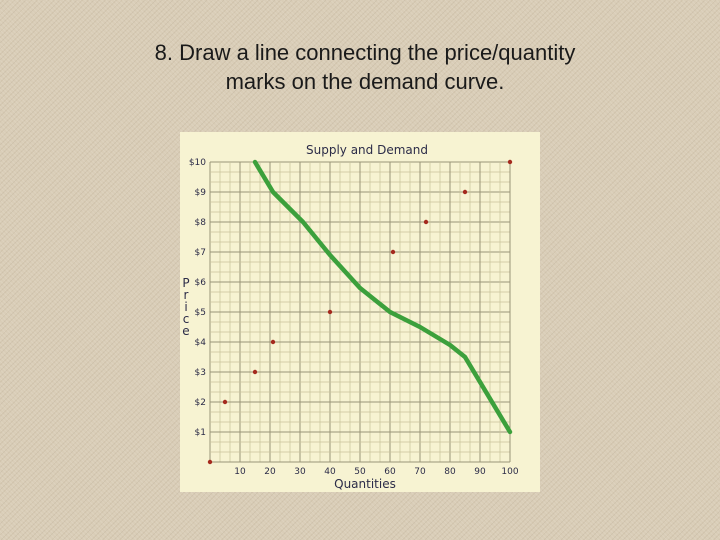  What do you see at coordinates (390, 472) in the screenshot?
I see `x-tick-label: 60` at bounding box center [390, 472].